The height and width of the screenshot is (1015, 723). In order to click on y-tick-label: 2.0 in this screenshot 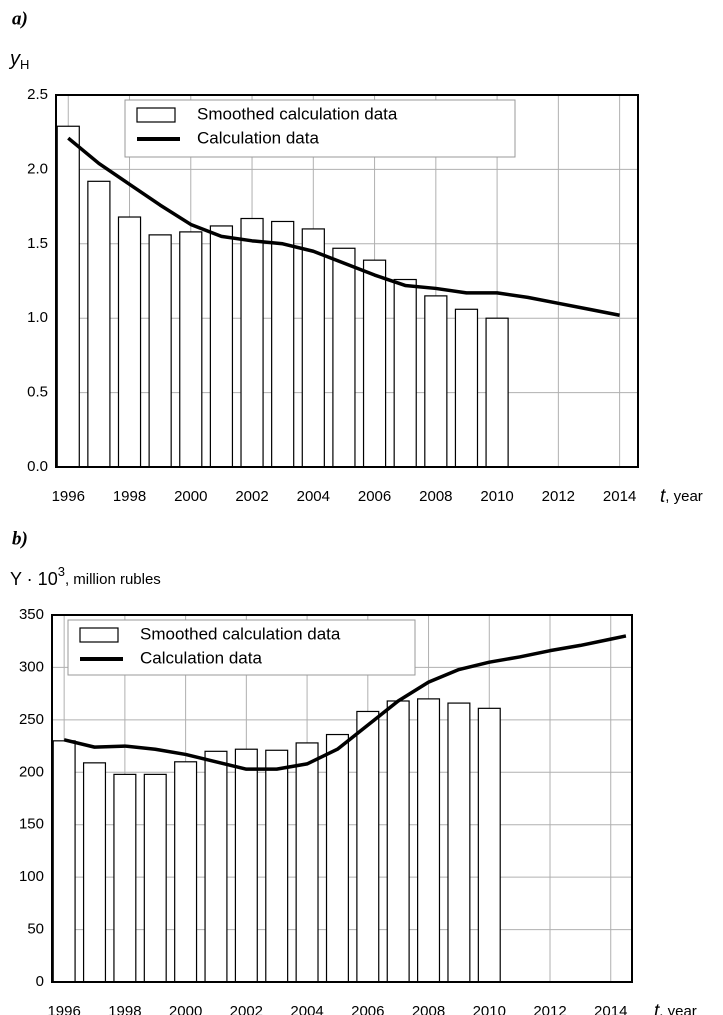, I will do `click(37, 168)`.